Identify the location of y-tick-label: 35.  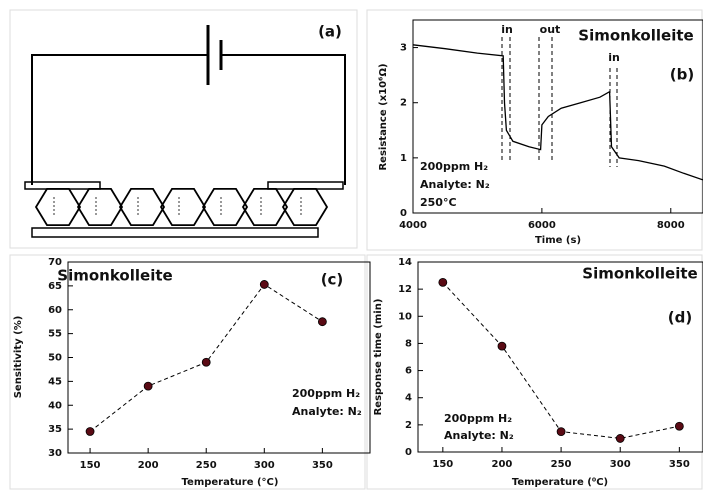
(55, 429).